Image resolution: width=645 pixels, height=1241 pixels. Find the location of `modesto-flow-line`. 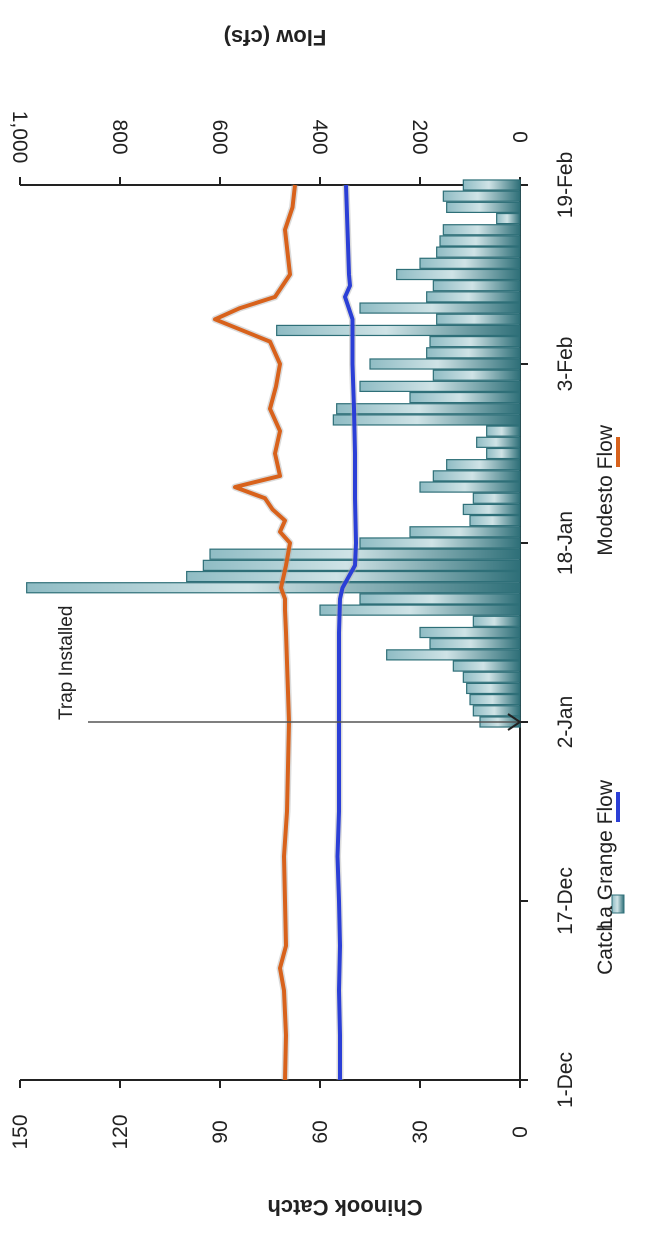

modesto-flow-line is located at coordinates (255, 632).